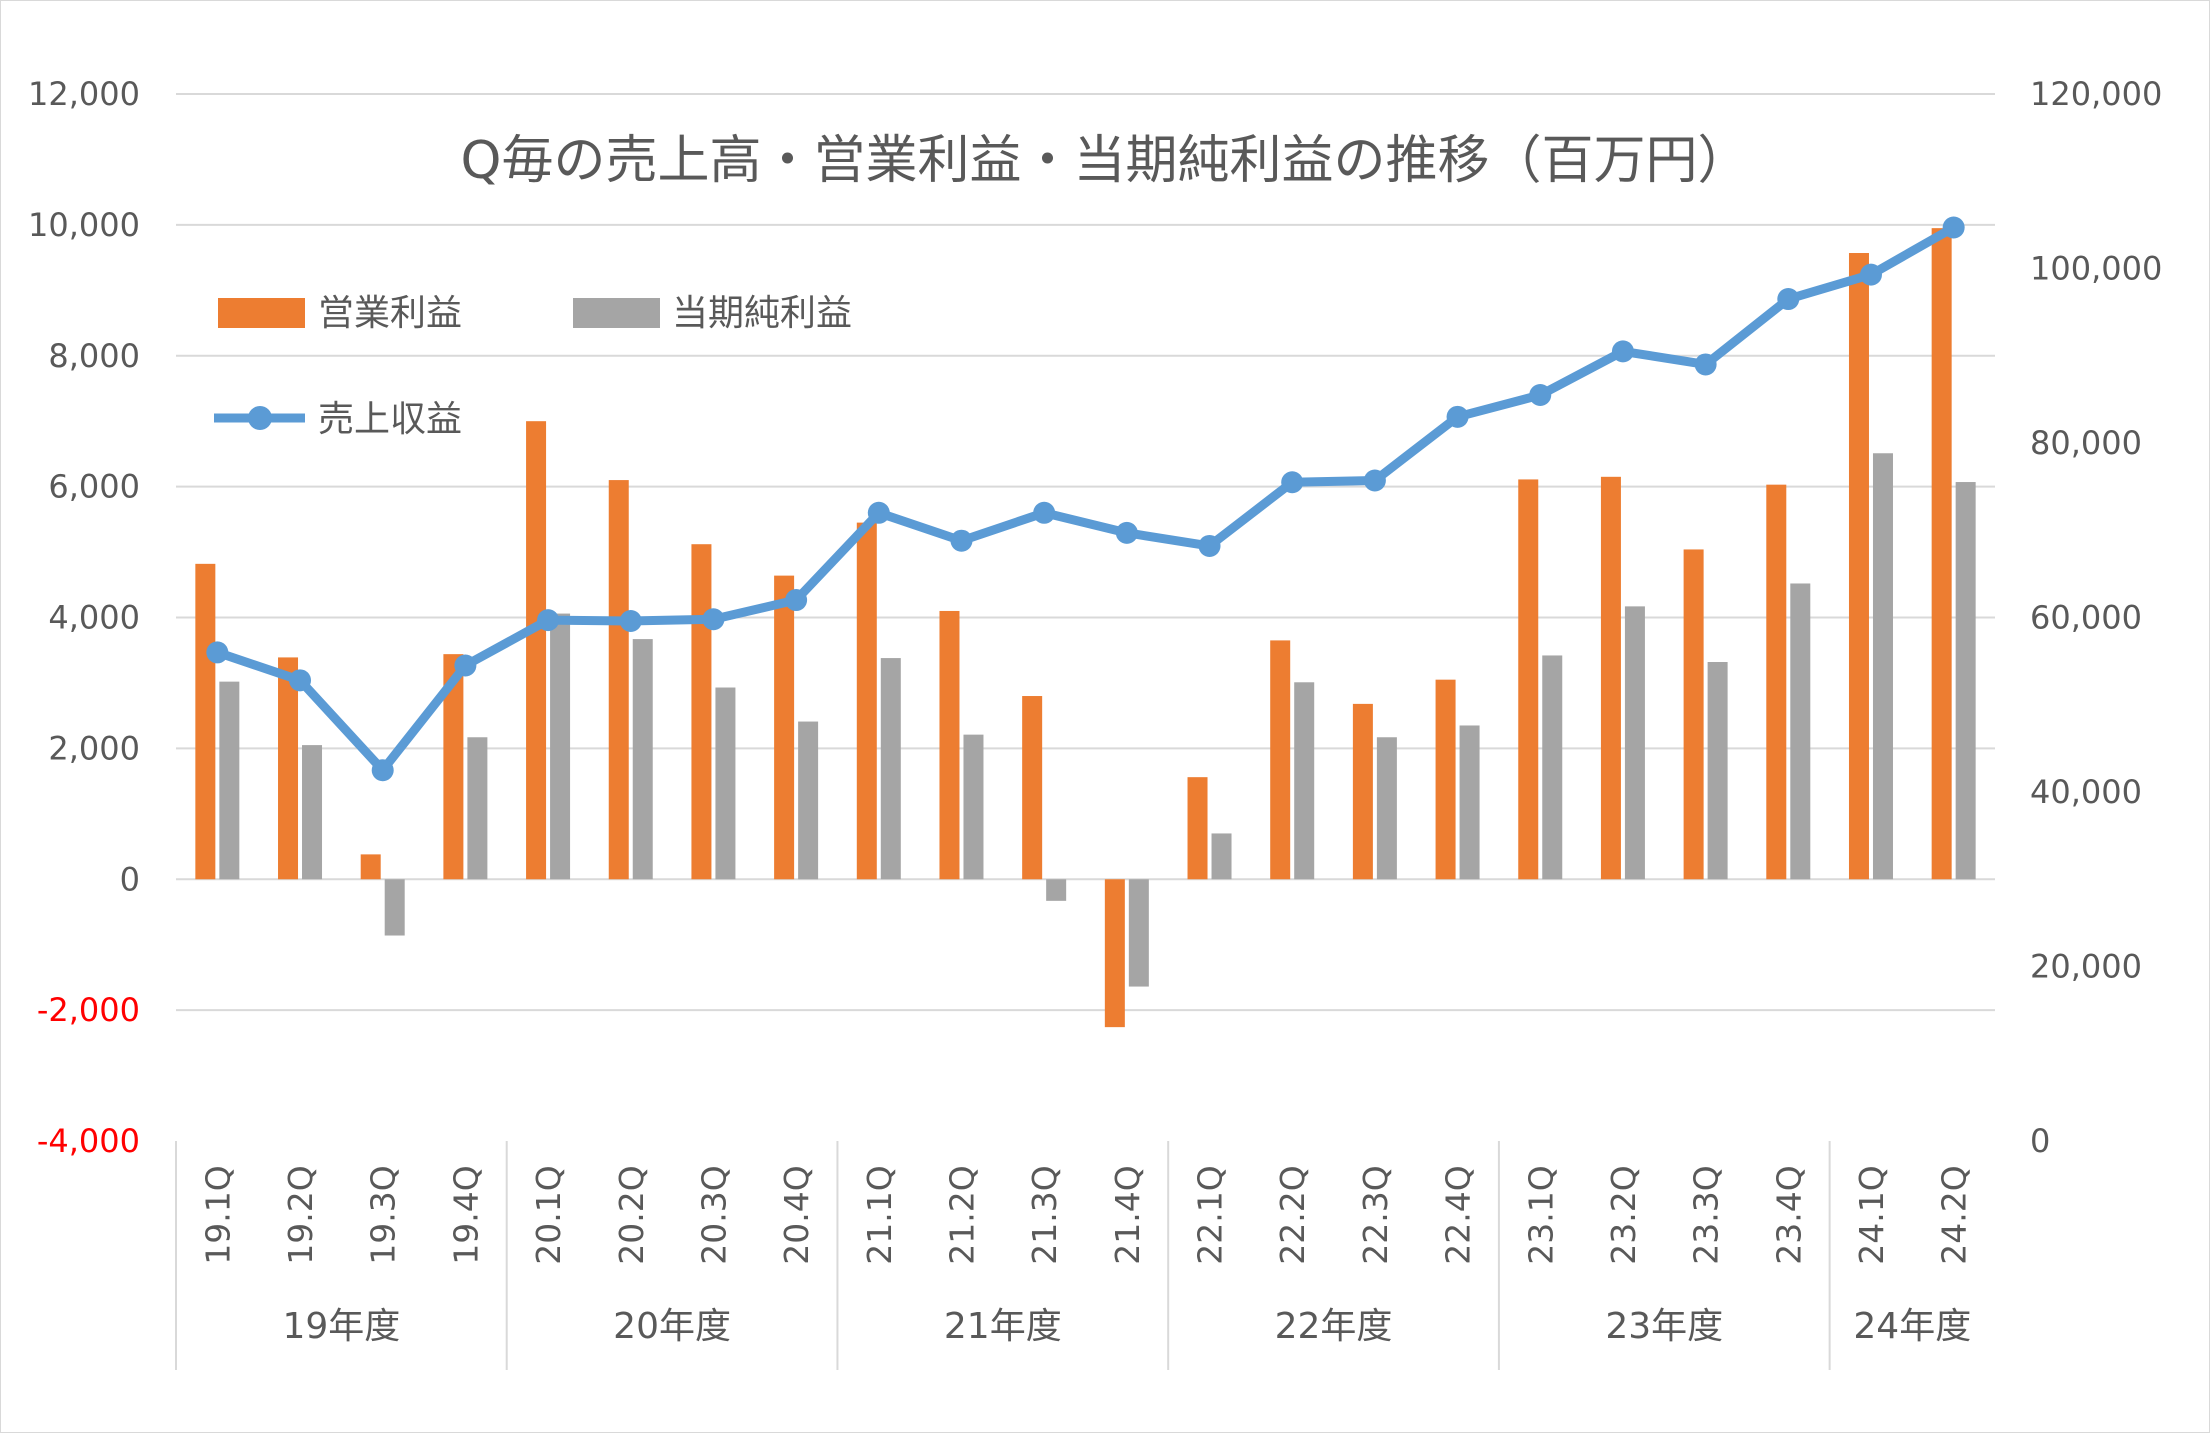 The height and width of the screenshot is (1433, 2210). What do you see at coordinates (260, 418) in the screenshot?
I see `legend-marker-revenue` at bounding box center [260, 418].